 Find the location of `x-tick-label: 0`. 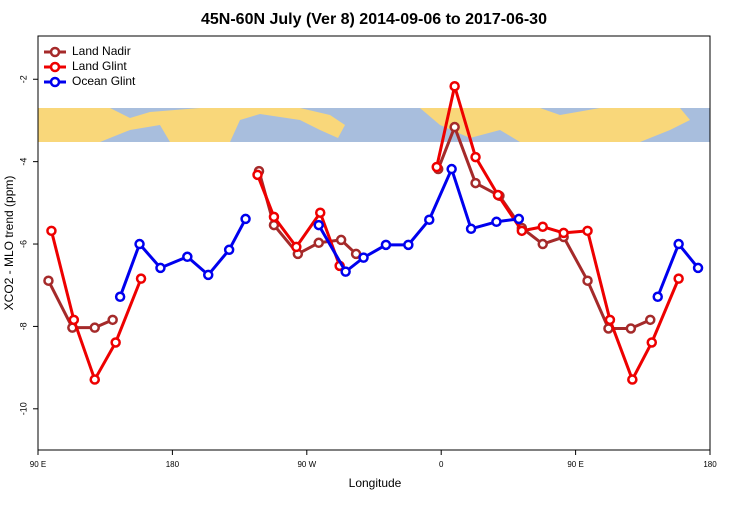

x-tick-label: 0 is located at coordinates (441, 464).